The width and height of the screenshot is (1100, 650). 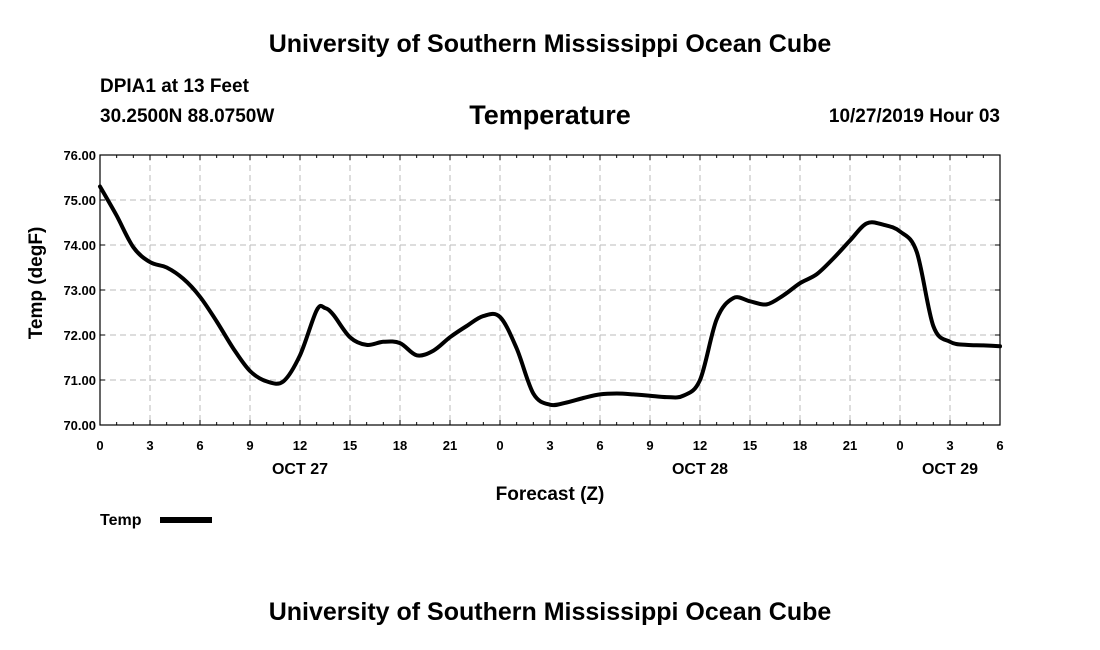 I want to click on station-label: DPIA1 at 13 Feet, so click(x=174, y=86).